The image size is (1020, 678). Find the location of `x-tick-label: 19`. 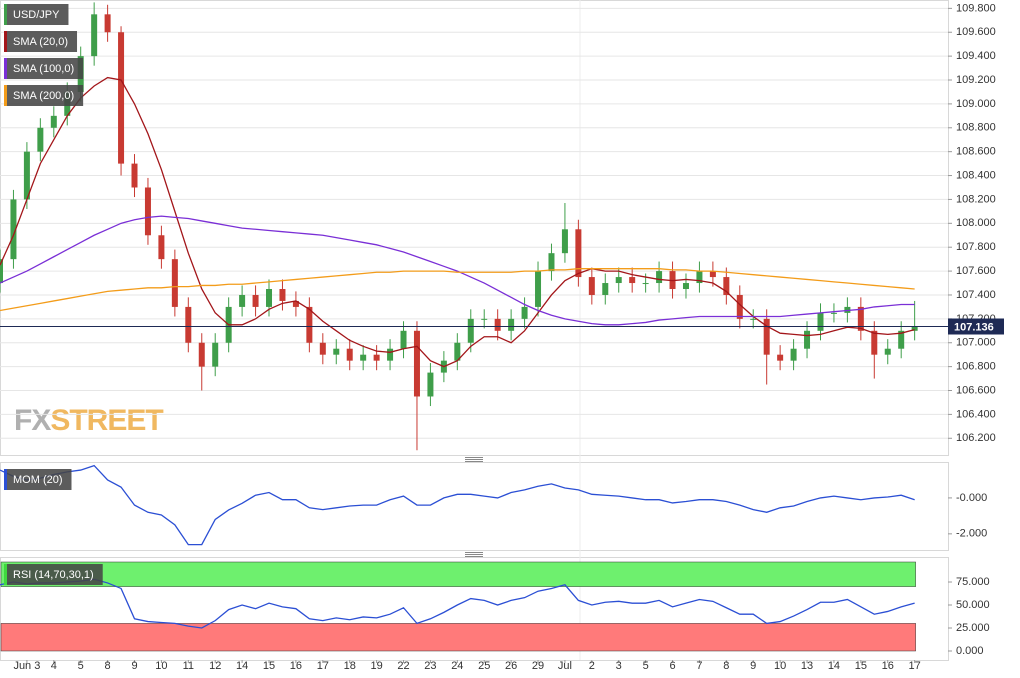

x-tick-label: 19 is located at coordinates (376, 666).